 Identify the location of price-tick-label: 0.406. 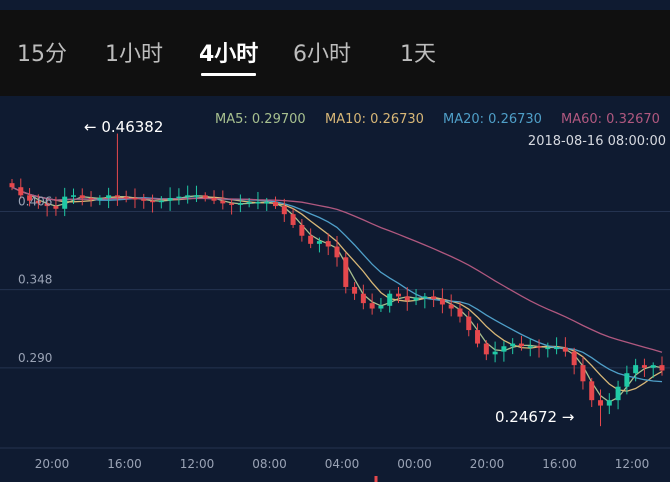
(35, 201).